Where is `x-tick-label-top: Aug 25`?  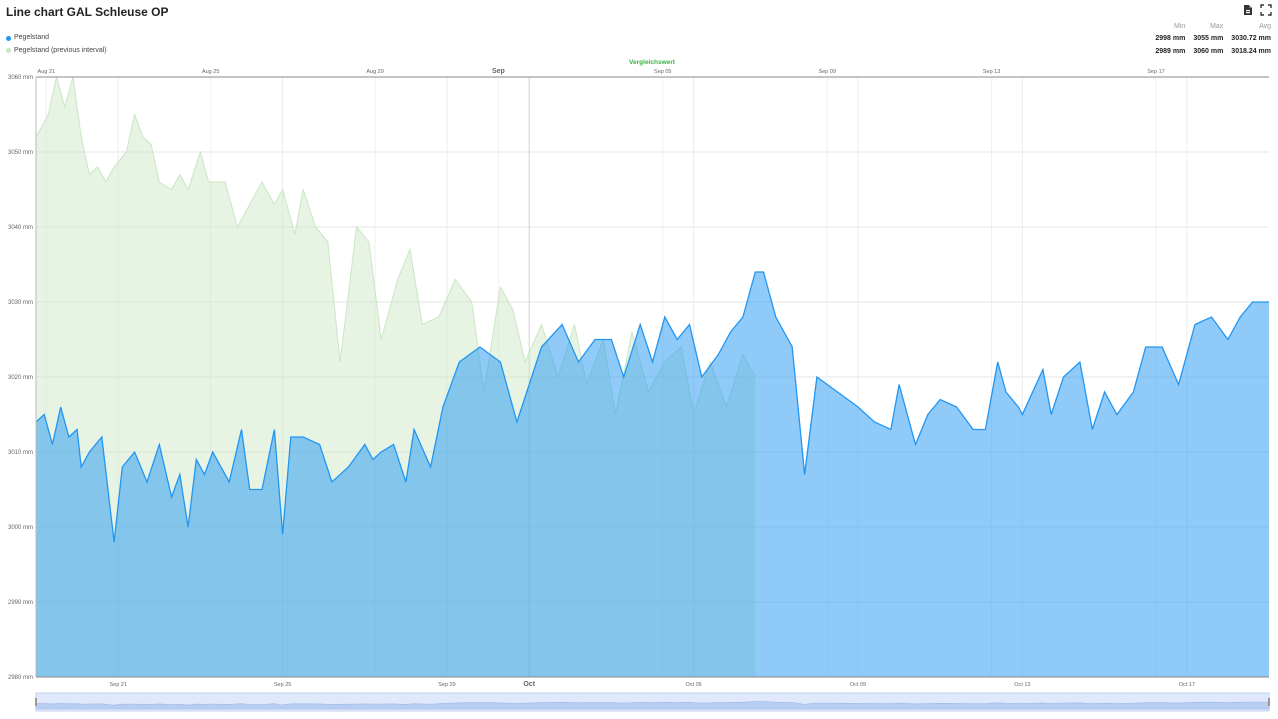
x-tick-label-top: Aug 25 is located at coordinates (210, 72).